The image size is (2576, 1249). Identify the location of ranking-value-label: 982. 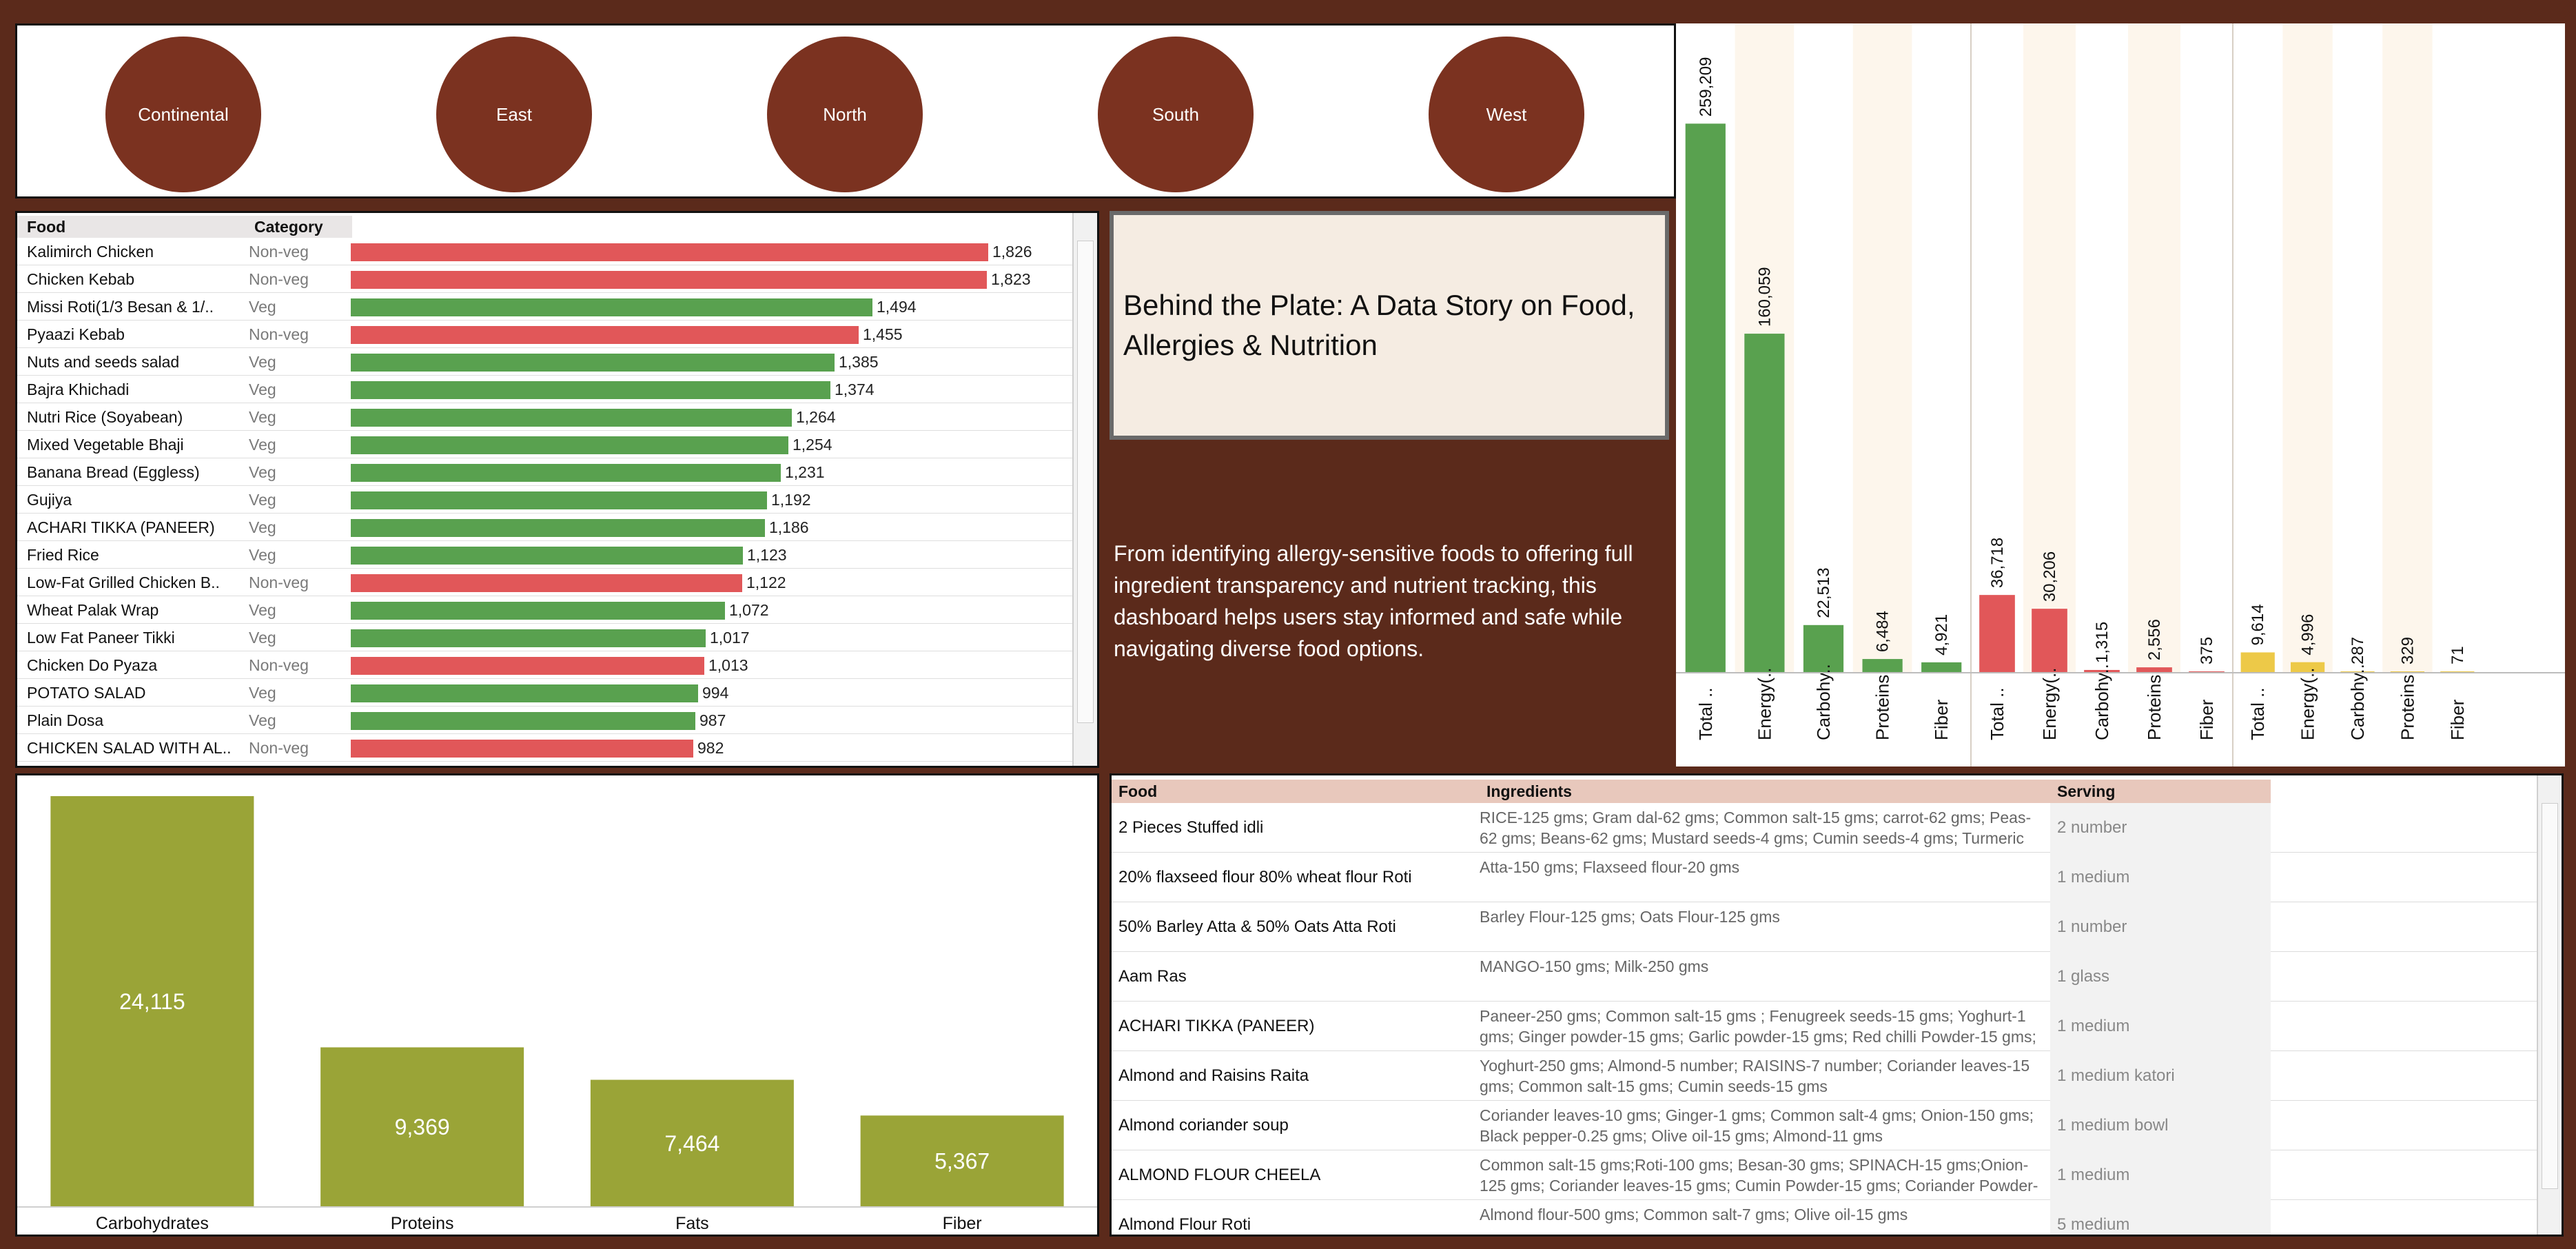
(710, 748).